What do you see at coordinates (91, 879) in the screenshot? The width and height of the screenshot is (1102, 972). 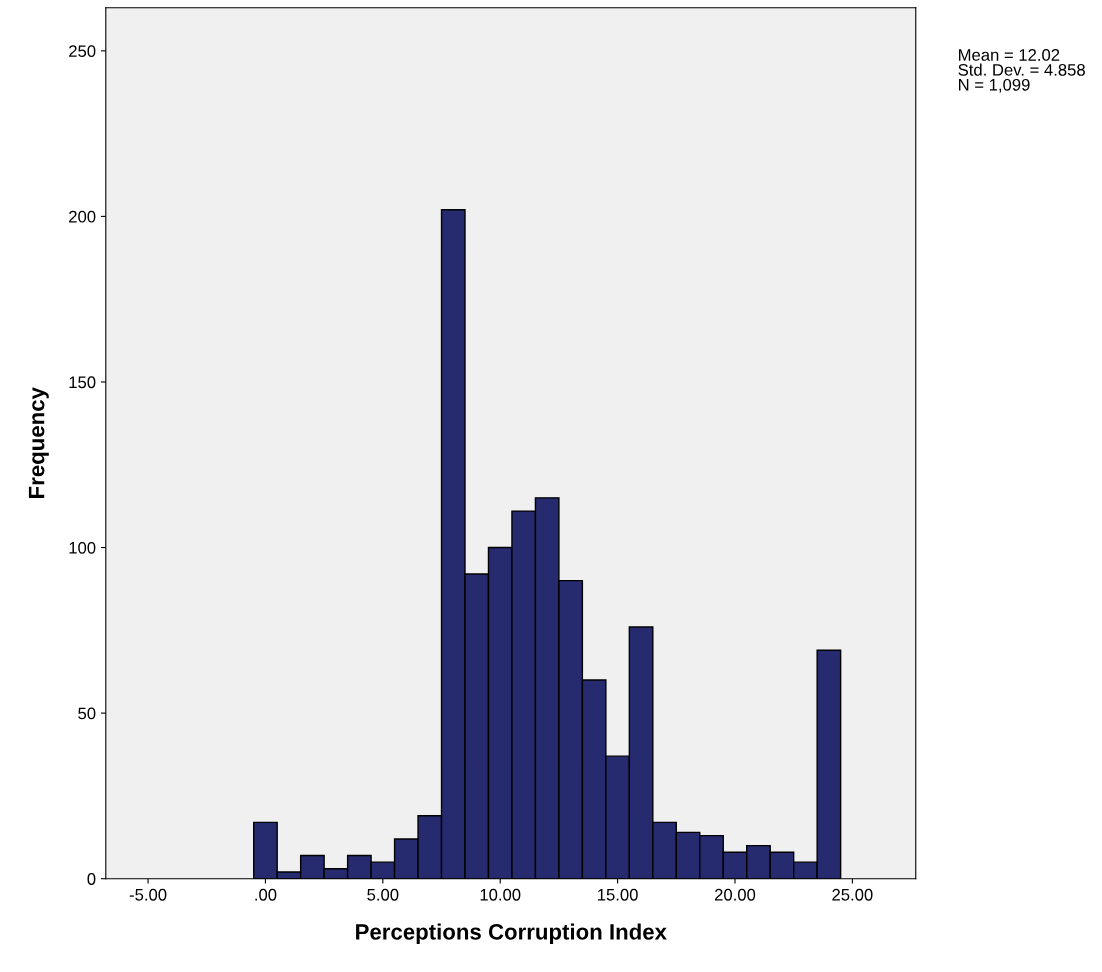 I see `y-tick-label: 0` at bounding box center [91, 879].